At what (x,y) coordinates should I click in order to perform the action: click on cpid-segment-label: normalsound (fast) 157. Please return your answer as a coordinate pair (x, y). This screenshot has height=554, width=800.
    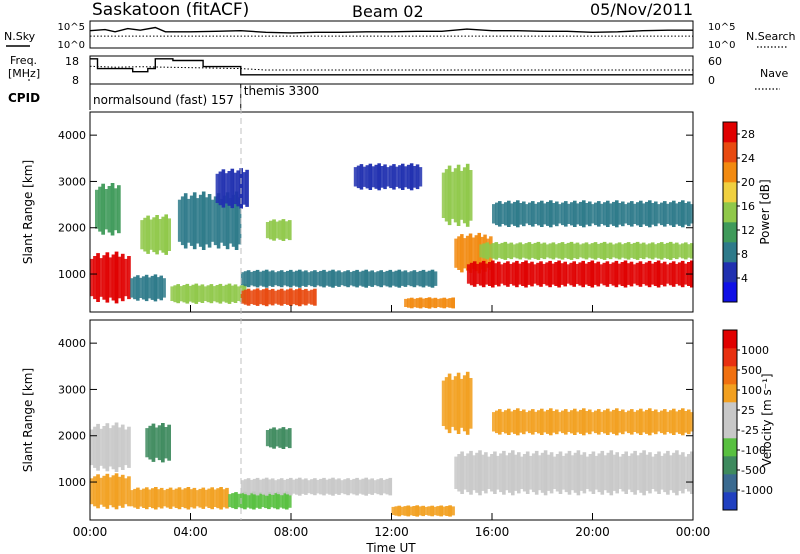
    Looking at the image, I should click on (163, 100).